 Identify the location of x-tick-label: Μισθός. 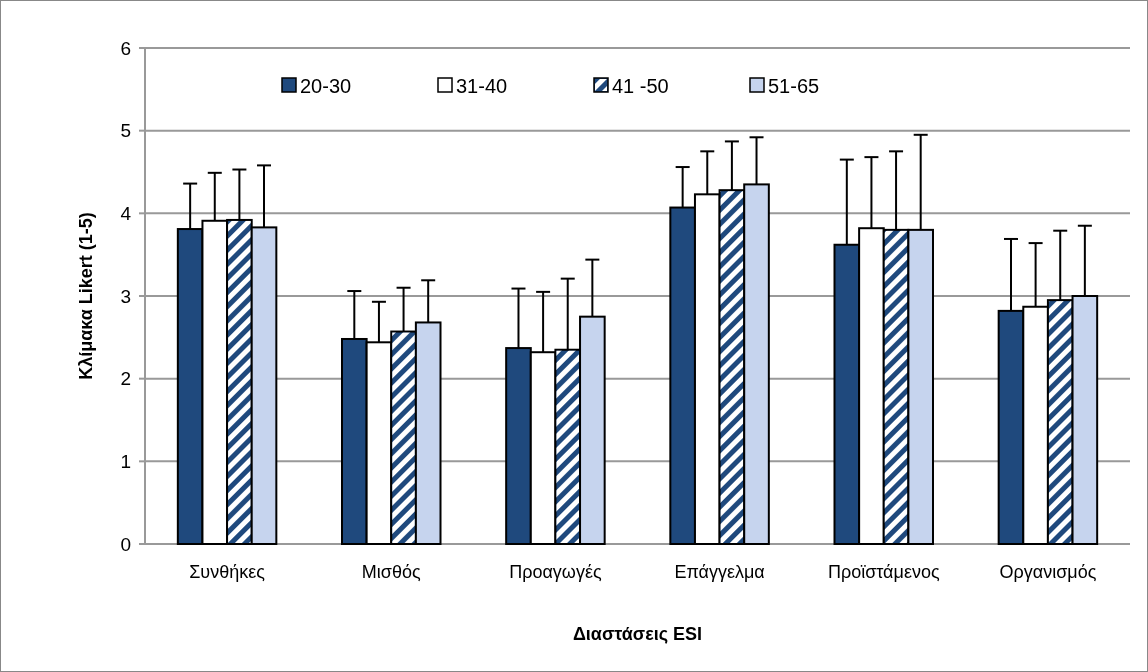
(391, 572).